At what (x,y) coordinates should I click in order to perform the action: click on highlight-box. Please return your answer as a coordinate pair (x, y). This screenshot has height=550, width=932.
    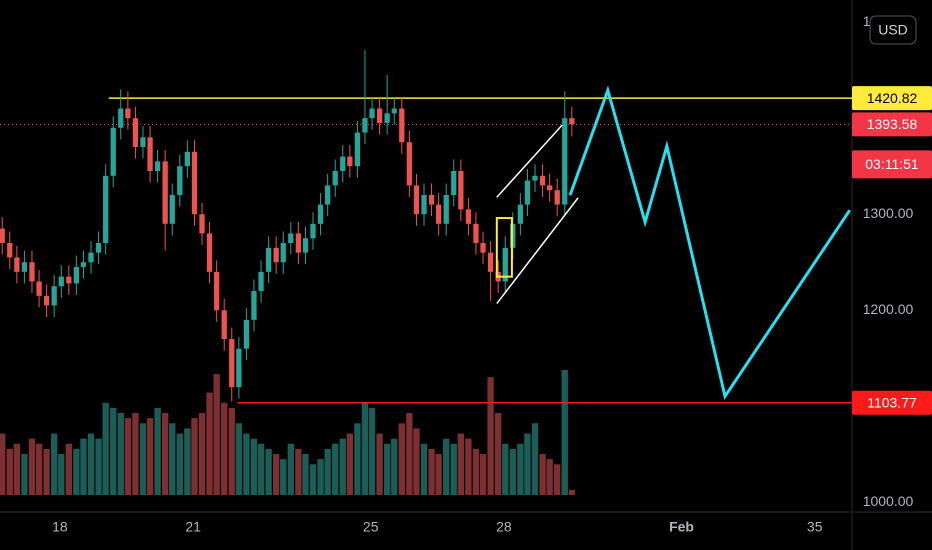
    Looking at the image, I should click on (504, 247).